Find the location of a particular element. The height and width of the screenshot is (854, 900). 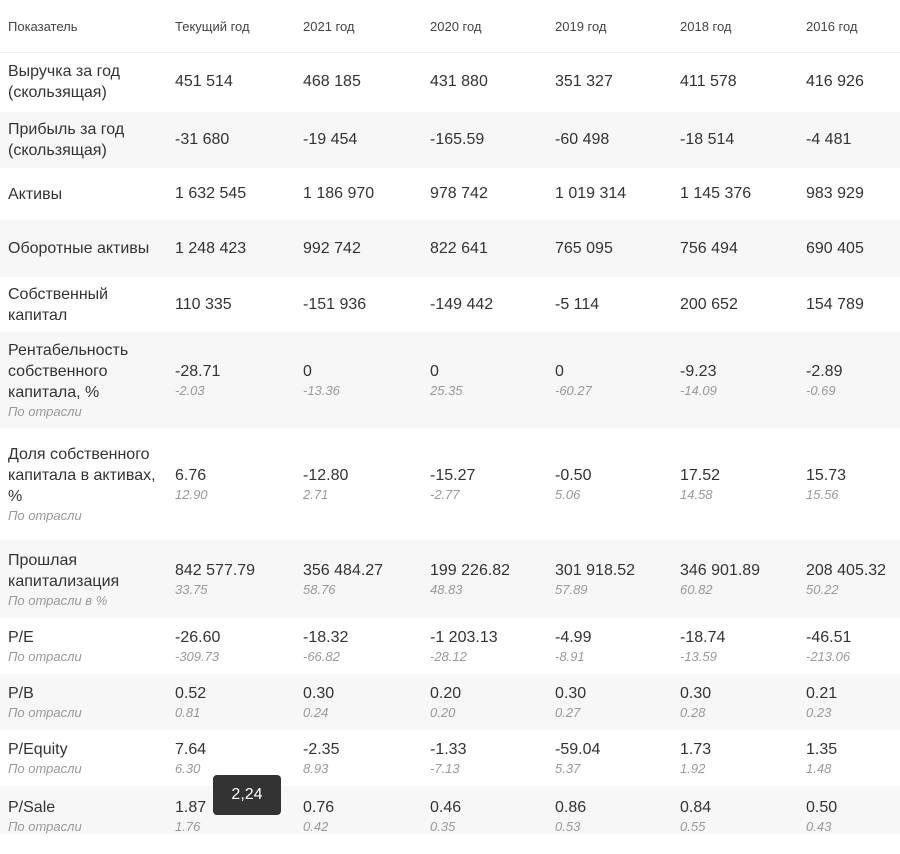

value: 351 327 is located at coordinates (584, 81).